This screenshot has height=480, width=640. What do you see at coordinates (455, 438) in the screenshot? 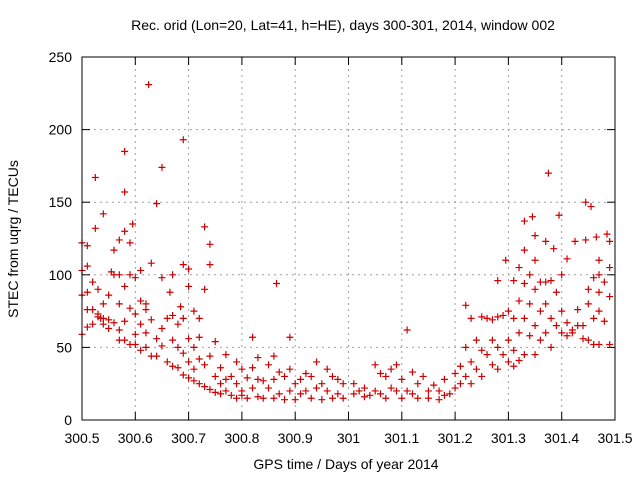
I see `x-tick-label: 301.2` at bounding box center [455, 438].